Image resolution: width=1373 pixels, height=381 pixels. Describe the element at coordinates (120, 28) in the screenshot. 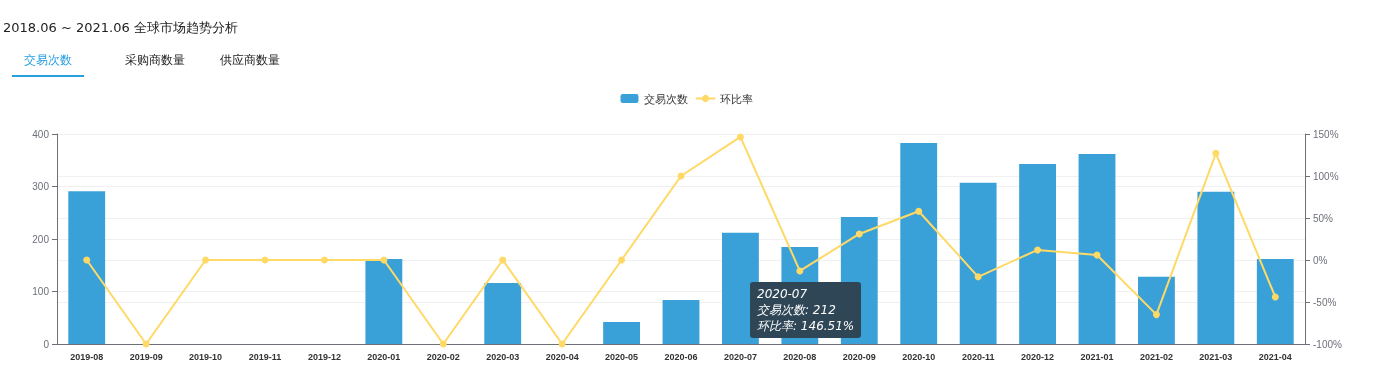

I see `chart-title: 2018.06 ~ 2021.06 全球市场趋势分析` at that location.